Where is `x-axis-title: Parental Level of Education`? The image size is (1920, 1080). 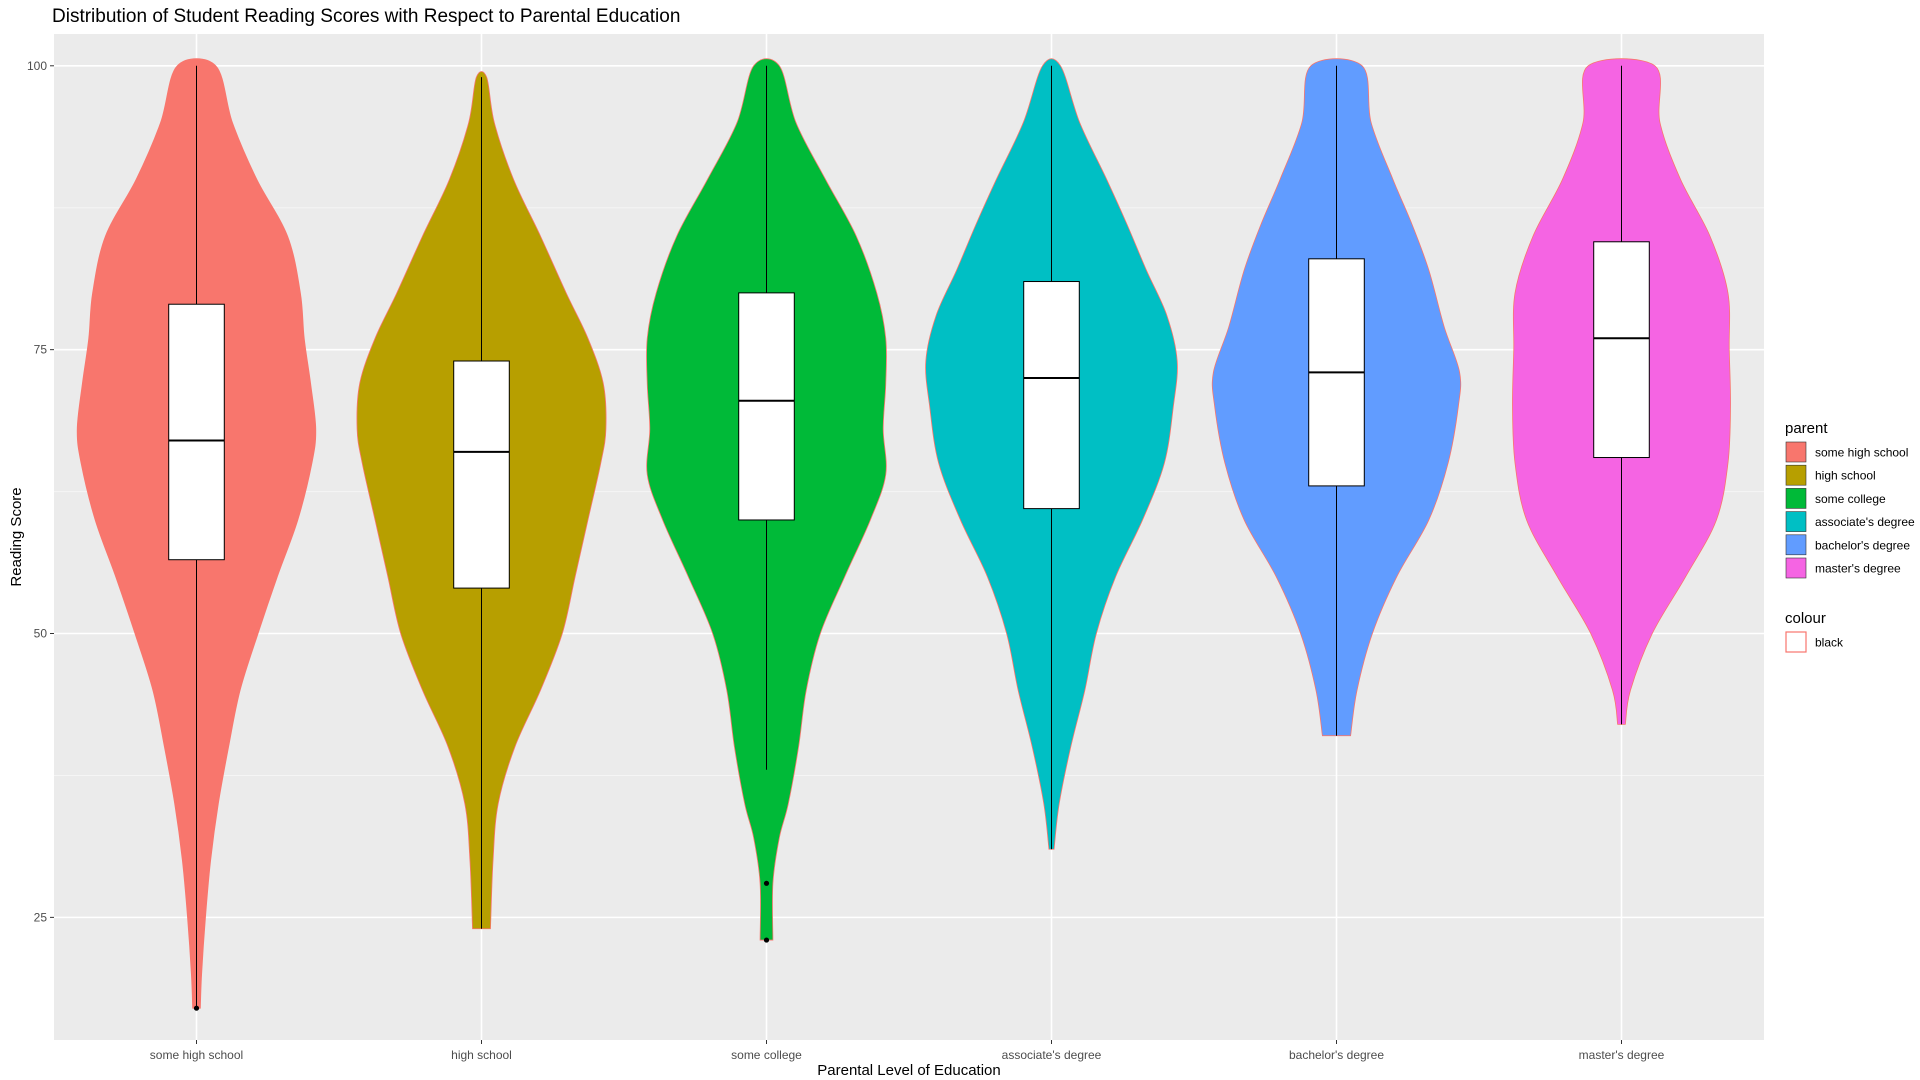 x-axis-title: Parental Level of Education is located at coordinates (908, 1070).